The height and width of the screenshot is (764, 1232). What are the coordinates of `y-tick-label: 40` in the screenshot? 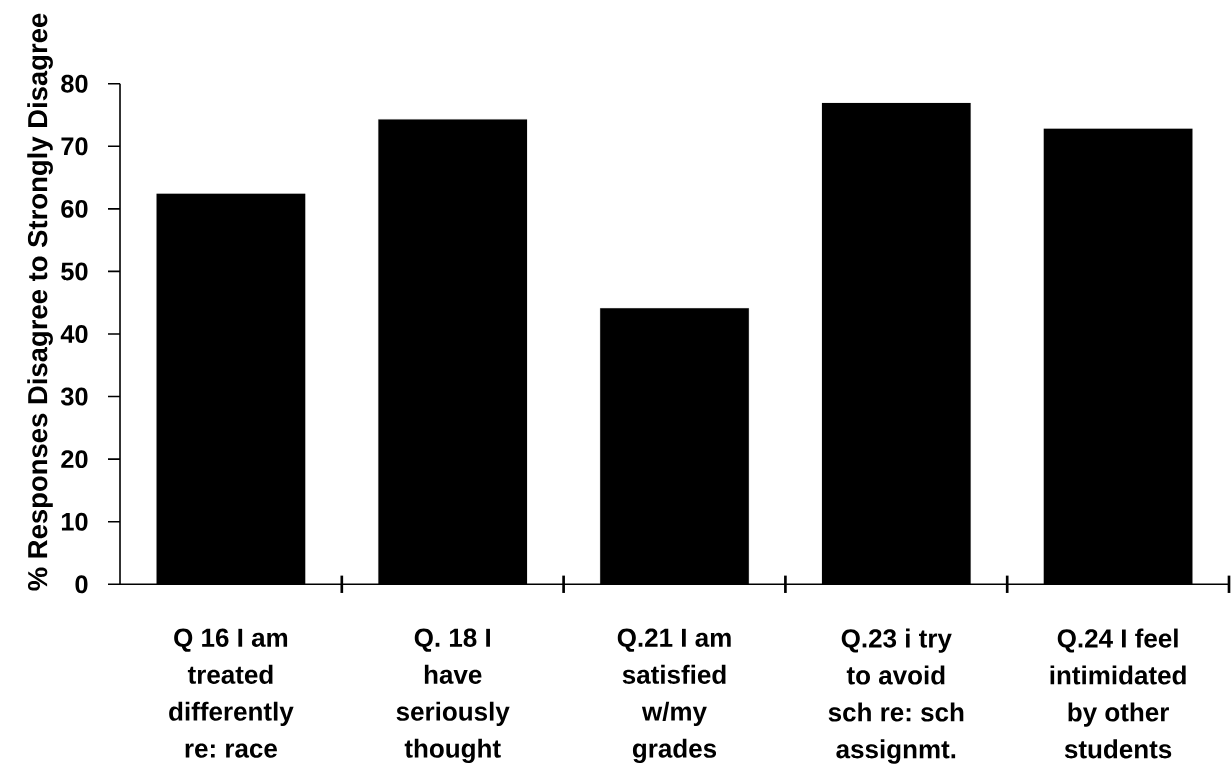 It's located at (74, 334).